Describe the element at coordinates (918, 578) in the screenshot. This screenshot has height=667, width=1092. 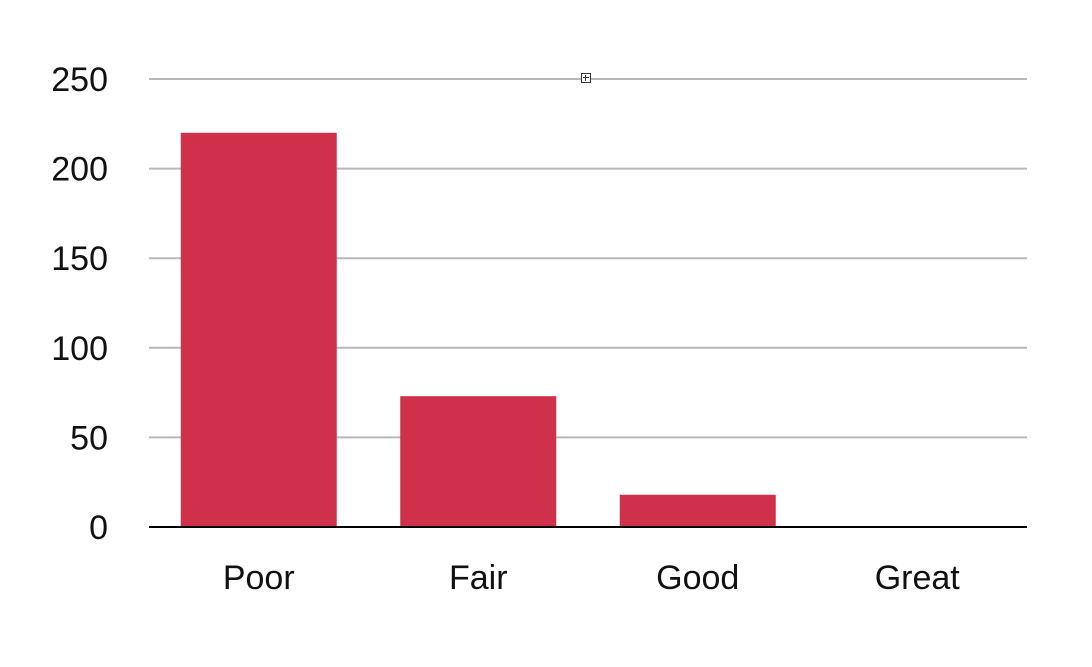
I see `x-tick-label: Great` at that location.